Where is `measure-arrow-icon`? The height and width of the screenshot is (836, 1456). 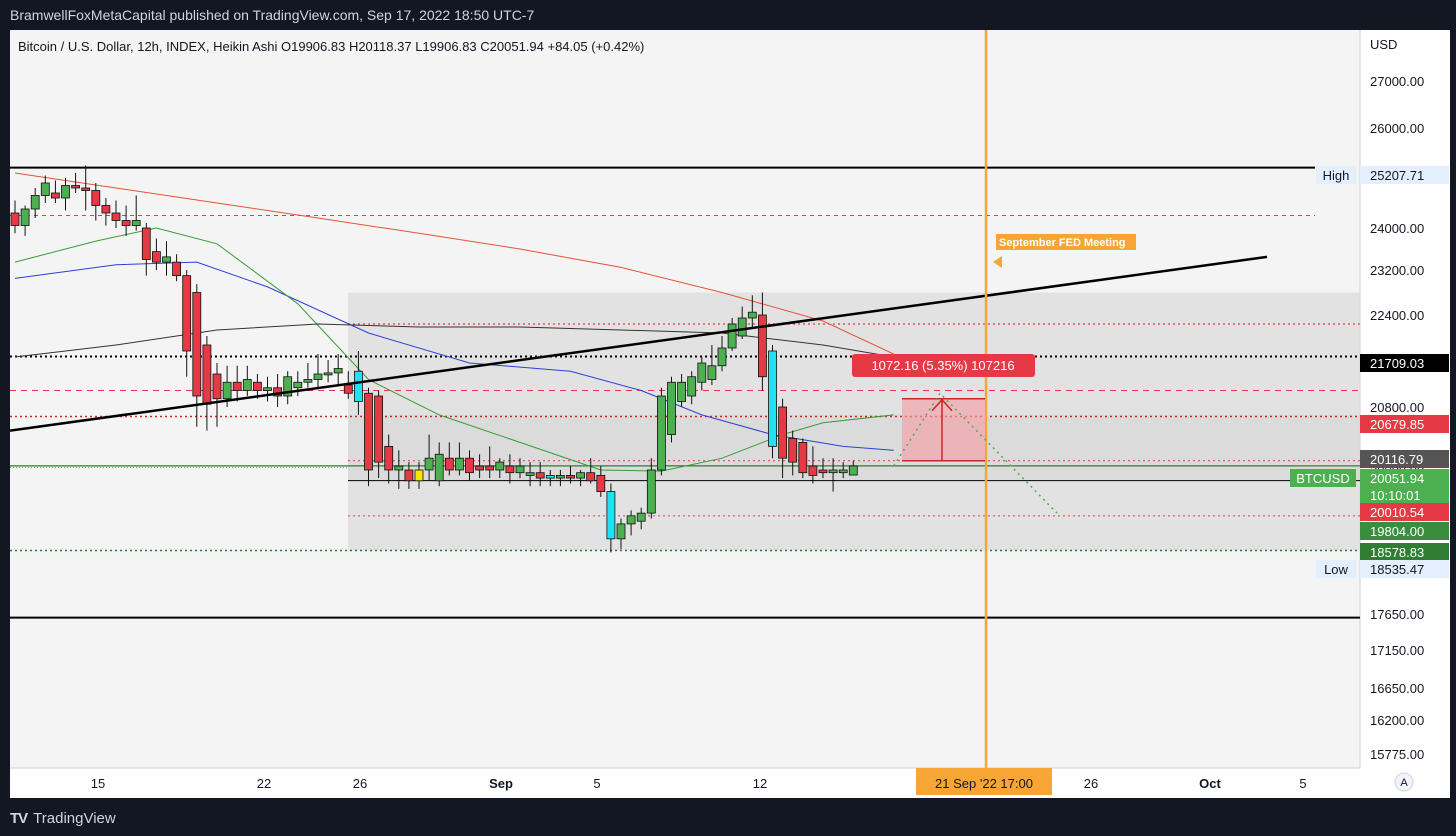 measure-arrow-icon is located at coordinates (942, 405).